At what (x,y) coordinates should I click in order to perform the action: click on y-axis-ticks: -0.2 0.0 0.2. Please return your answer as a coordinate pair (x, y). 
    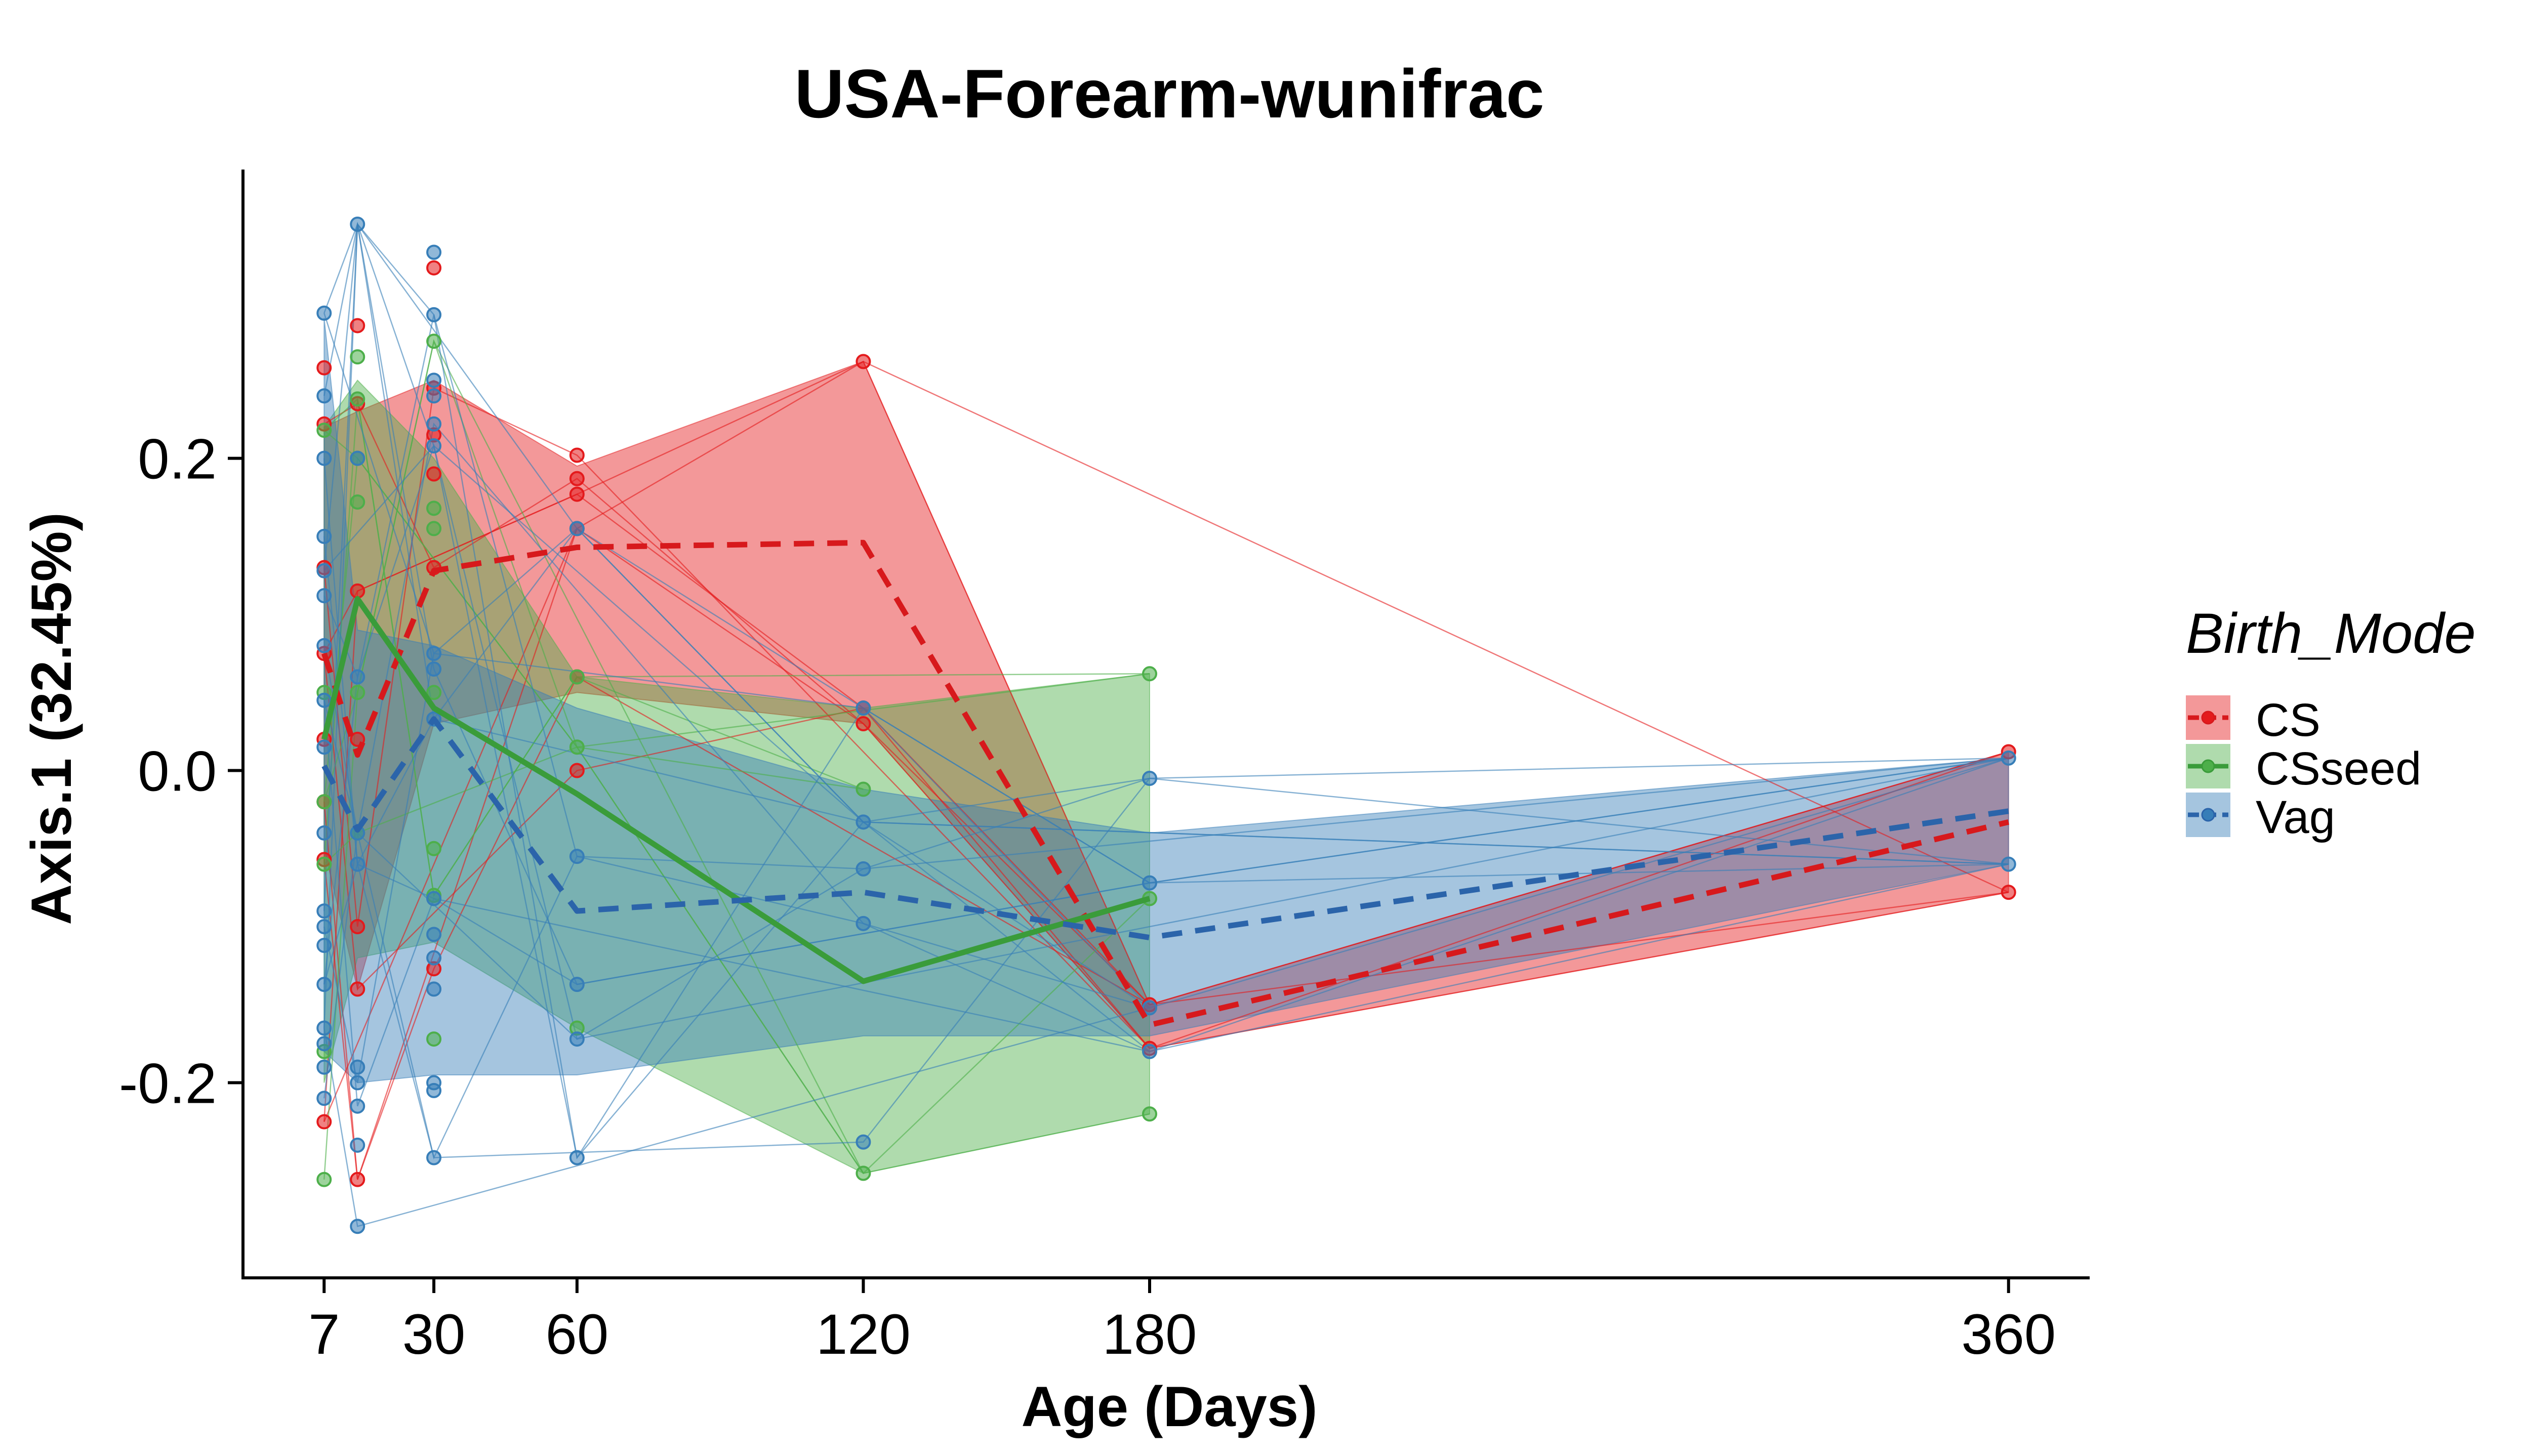
    Looking at the image, I should click on (181, 772).